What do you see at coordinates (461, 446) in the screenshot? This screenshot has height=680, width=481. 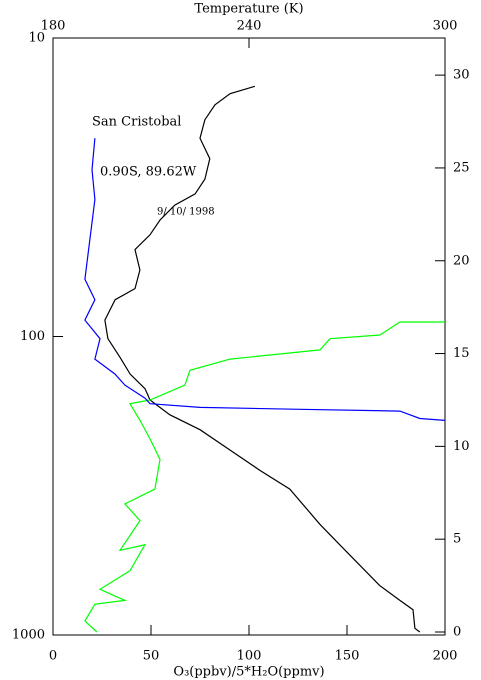 I see `y2-tick-label: 10` at bounding box center [461, 446].